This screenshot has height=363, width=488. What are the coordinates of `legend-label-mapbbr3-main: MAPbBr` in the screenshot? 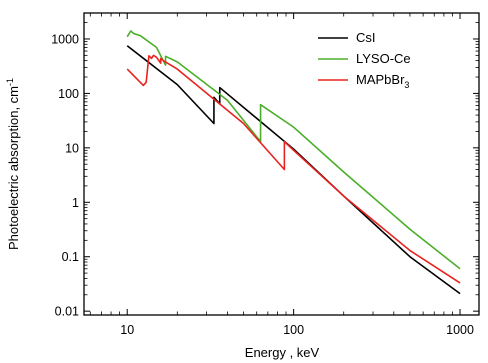 It's located at (380, 79).